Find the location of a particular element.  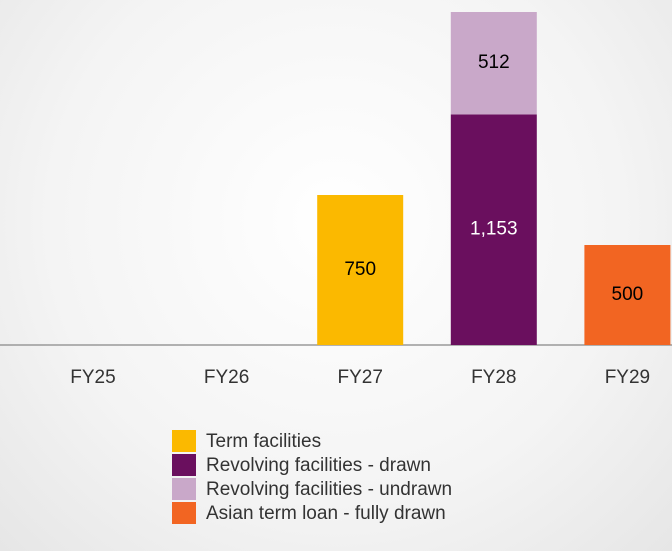

legend-label: Asian term loan - fully drawn is located at coordinates (326, 513).